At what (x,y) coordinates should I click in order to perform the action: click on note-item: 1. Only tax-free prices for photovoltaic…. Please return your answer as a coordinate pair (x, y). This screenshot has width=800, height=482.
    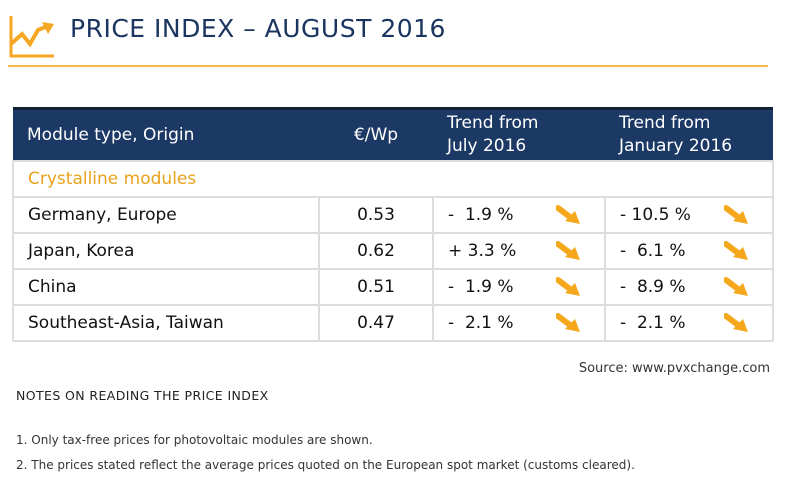
    Looking at the image, I should click on (194, 440).